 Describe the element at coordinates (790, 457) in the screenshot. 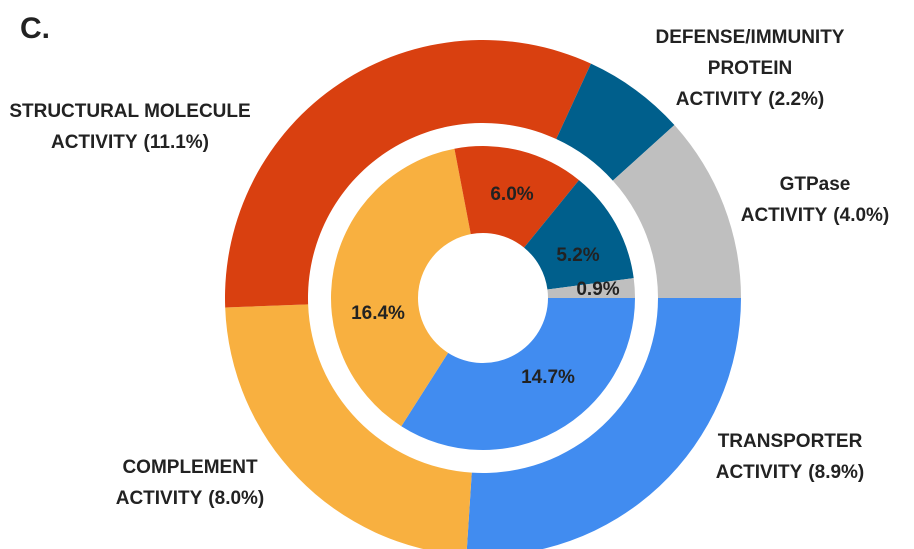

I see `segment-label: TRANSPORTER ACTIVITY (8.9%)` at that location.